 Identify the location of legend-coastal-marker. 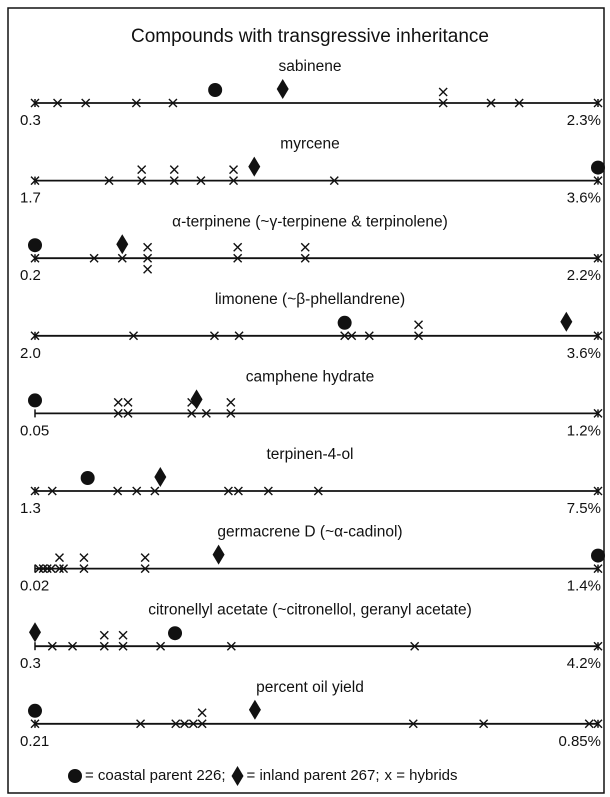
(75, 776).